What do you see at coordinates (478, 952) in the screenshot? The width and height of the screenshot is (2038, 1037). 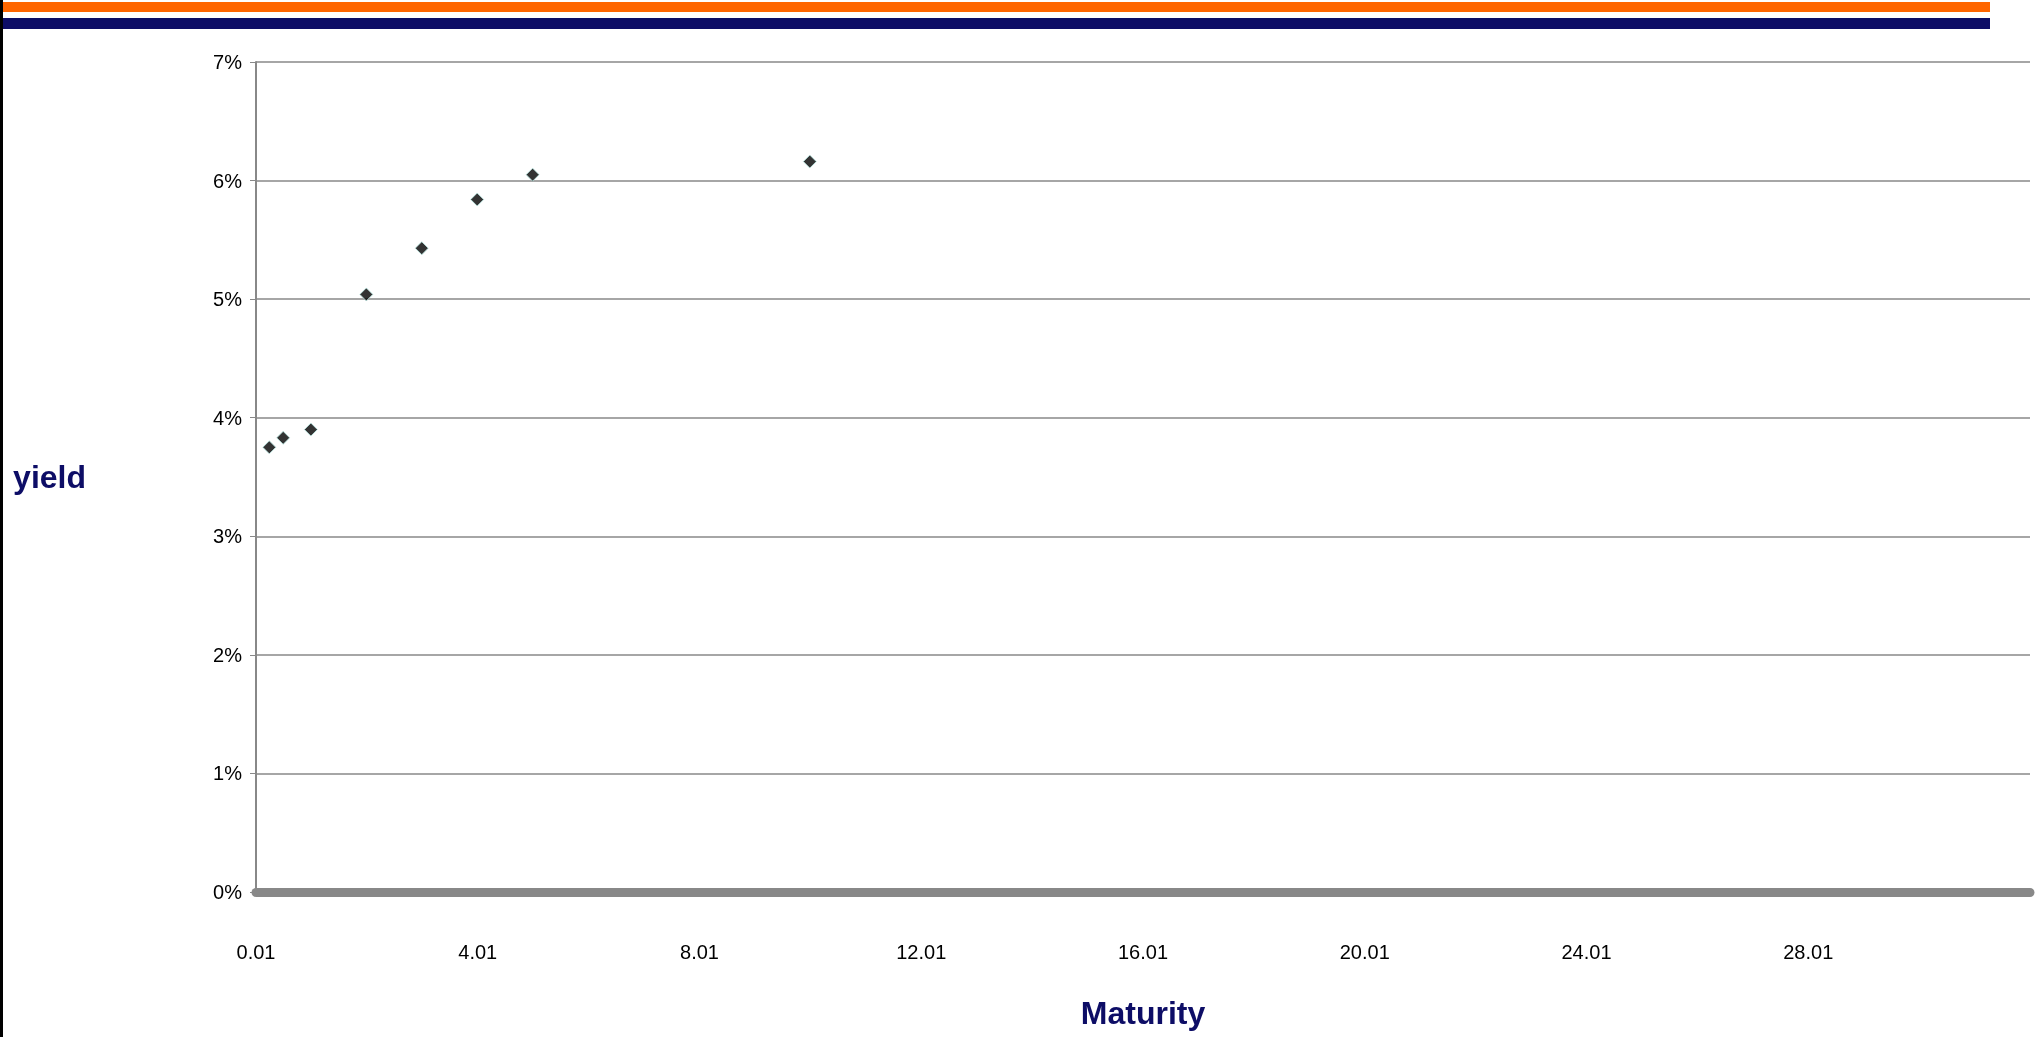 I see `x-tick-label: 4.01` at bounding box center [478, 952].